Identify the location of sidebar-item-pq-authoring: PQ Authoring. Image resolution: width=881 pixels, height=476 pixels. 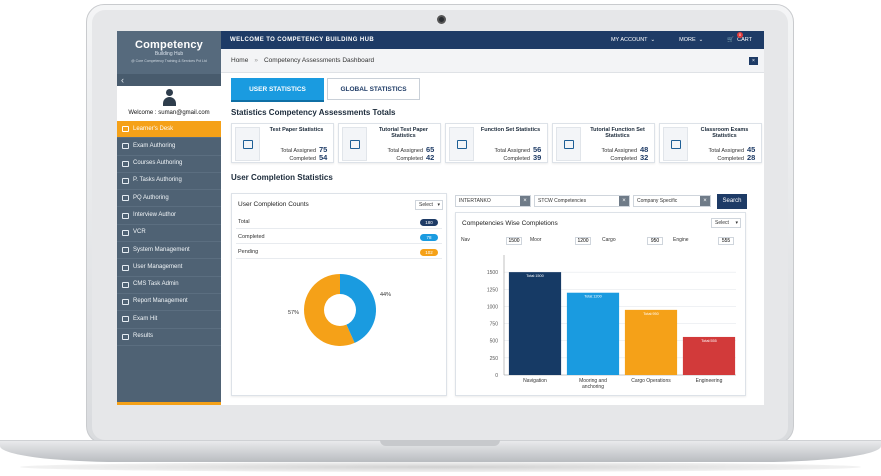
(169, 199).